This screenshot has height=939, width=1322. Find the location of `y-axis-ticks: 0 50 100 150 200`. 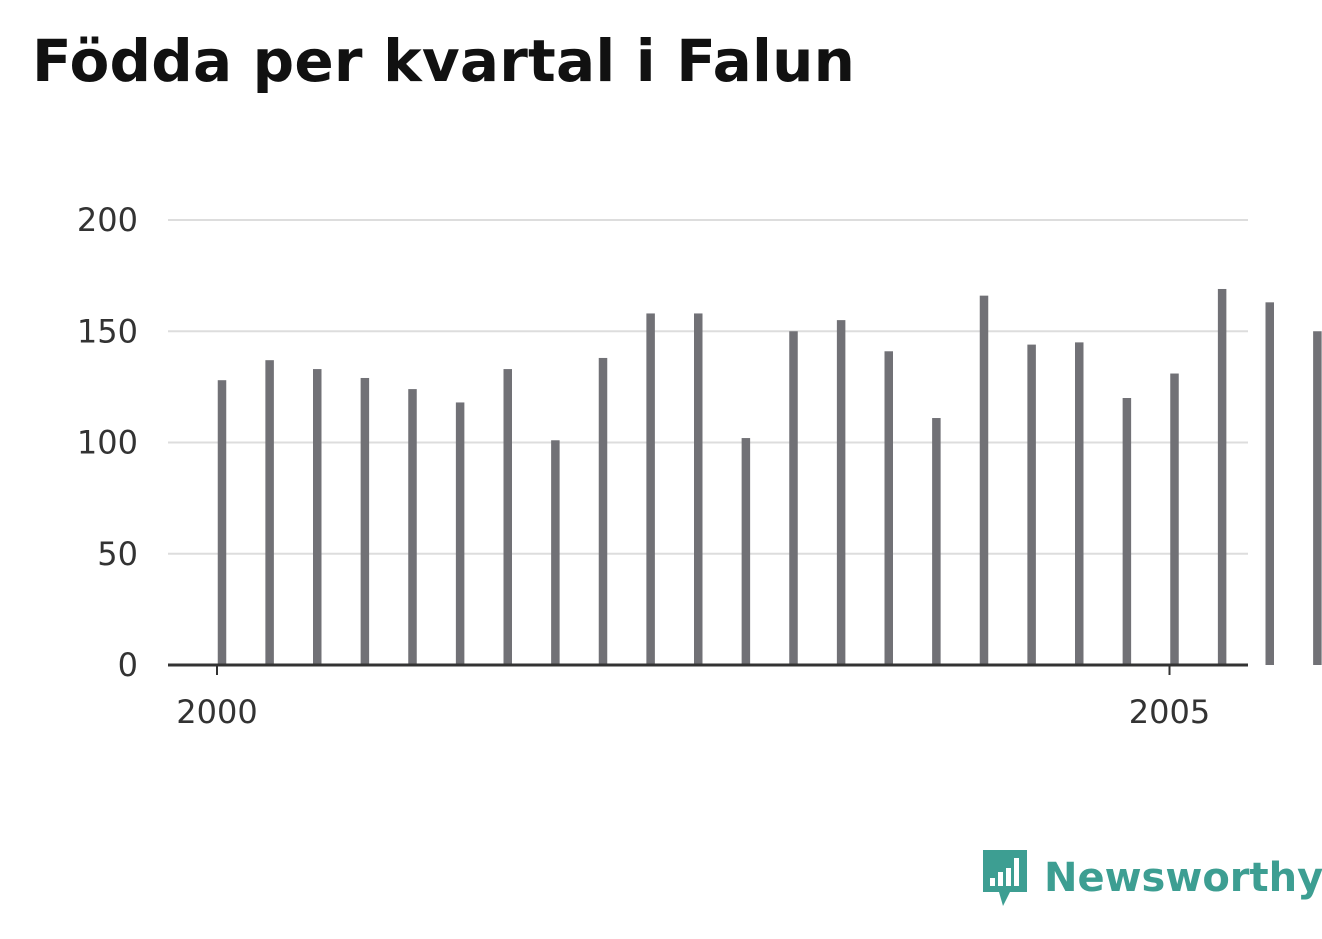

y-axis-ticks: 0 50 100 150 200 is located at coordinates (107, 442).